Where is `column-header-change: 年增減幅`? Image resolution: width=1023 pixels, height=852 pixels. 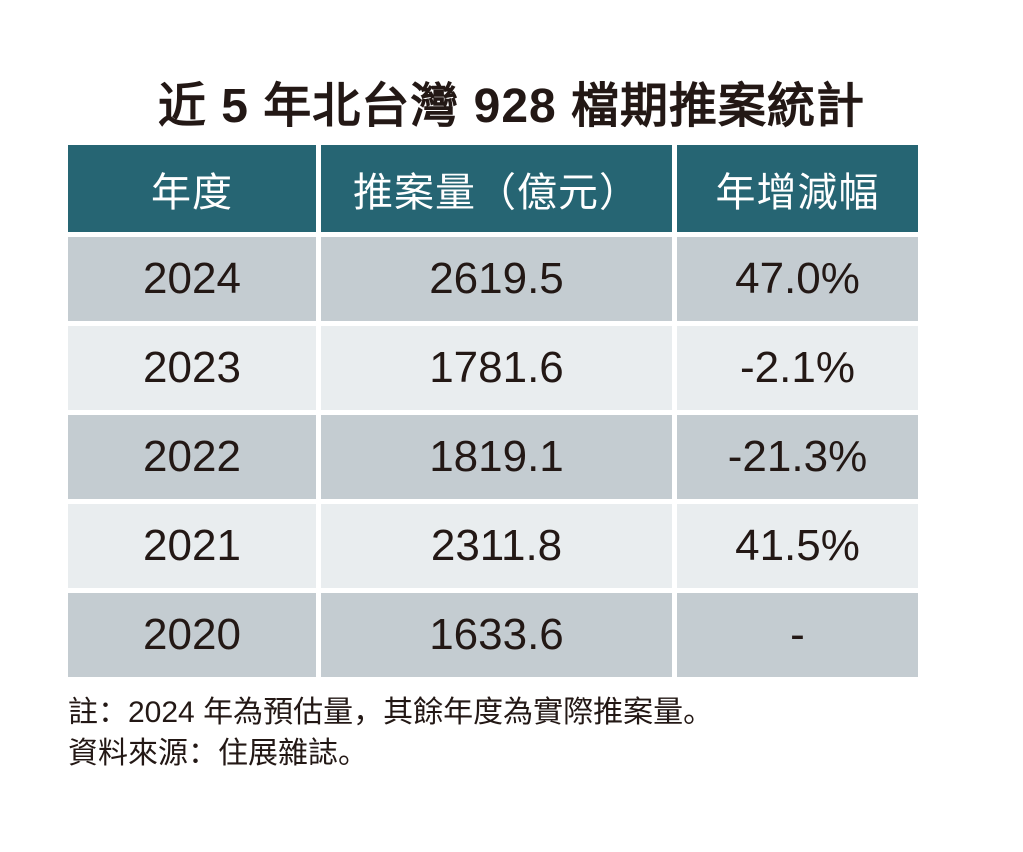
column-header-change: 年增減幅 is located at coordinates (797, 188).